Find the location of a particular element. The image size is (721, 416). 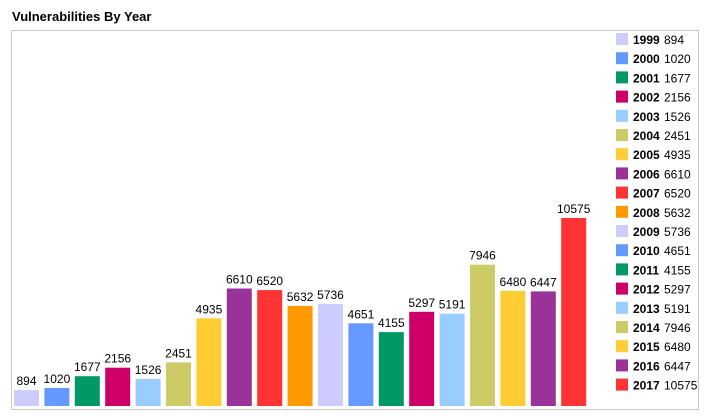

legend-item-2003: 2003 1526 is located at coordinates (653, 116).